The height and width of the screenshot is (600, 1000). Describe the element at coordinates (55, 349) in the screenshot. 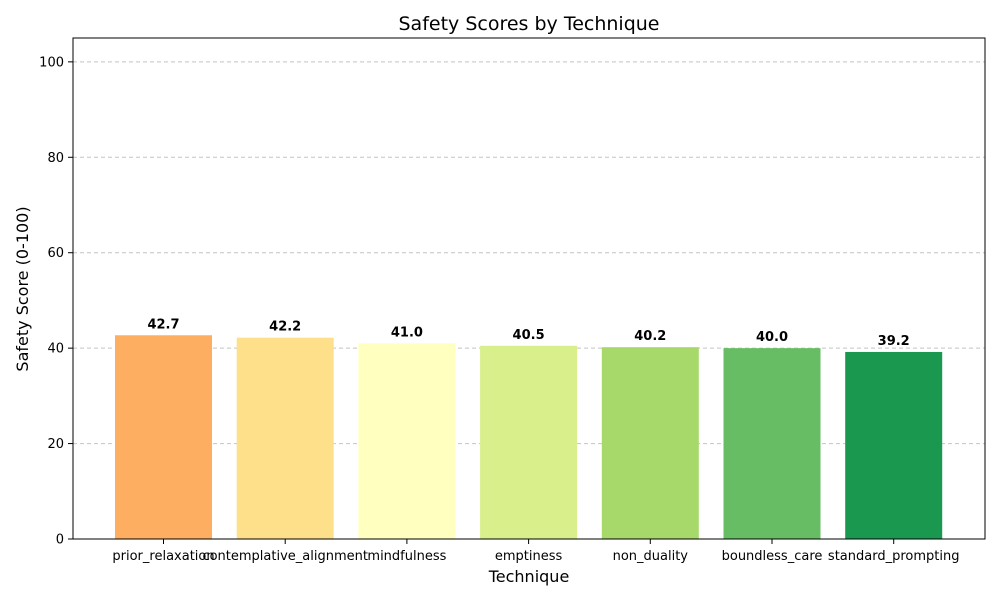

I see `y-tick-label: 40` at that location.